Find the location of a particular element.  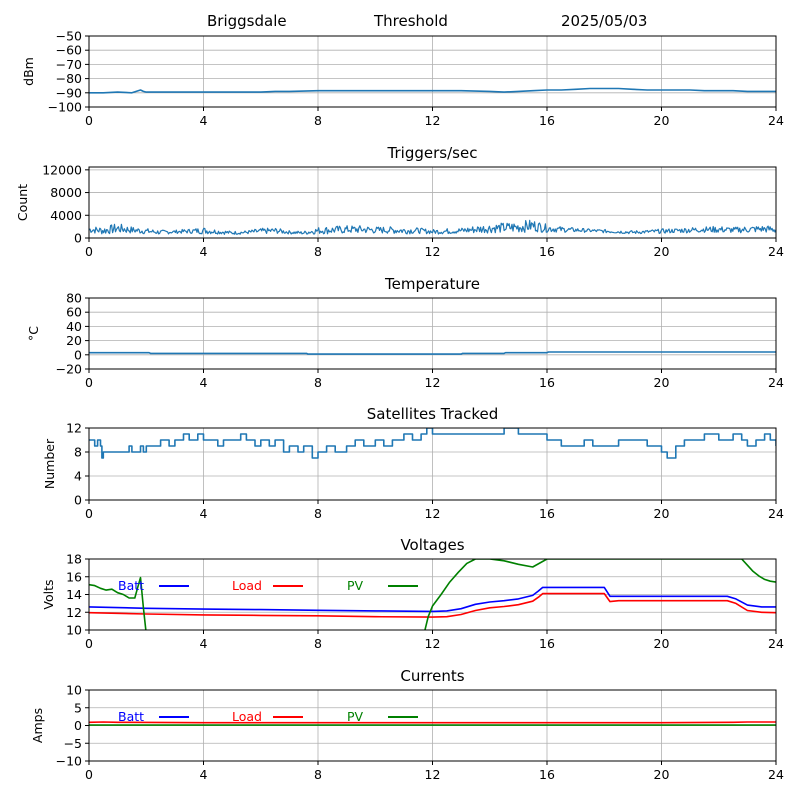

y-tick-label: −100 is located at coordinates (65, 107).